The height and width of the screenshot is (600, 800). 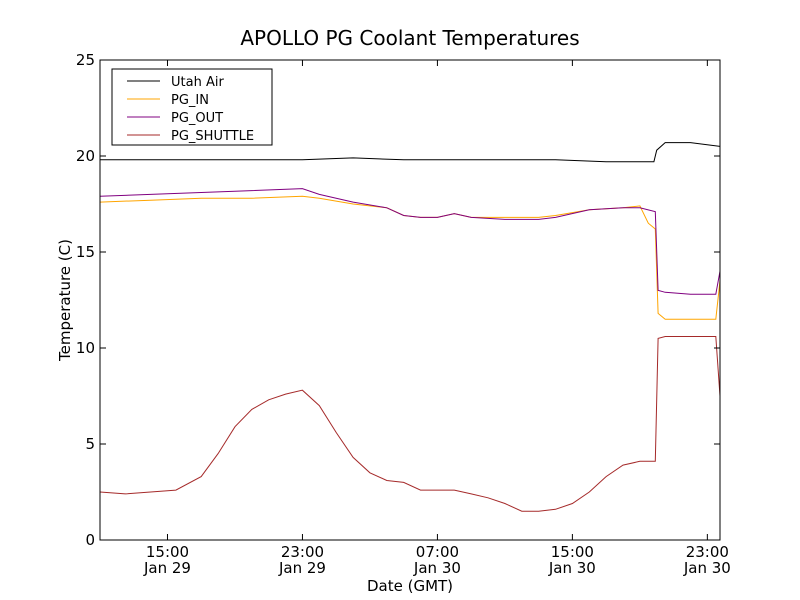 I want to click on legend: Utah Air PG_IN PG_OUT PG_SHUTTLE, so click(x=192, y=107).